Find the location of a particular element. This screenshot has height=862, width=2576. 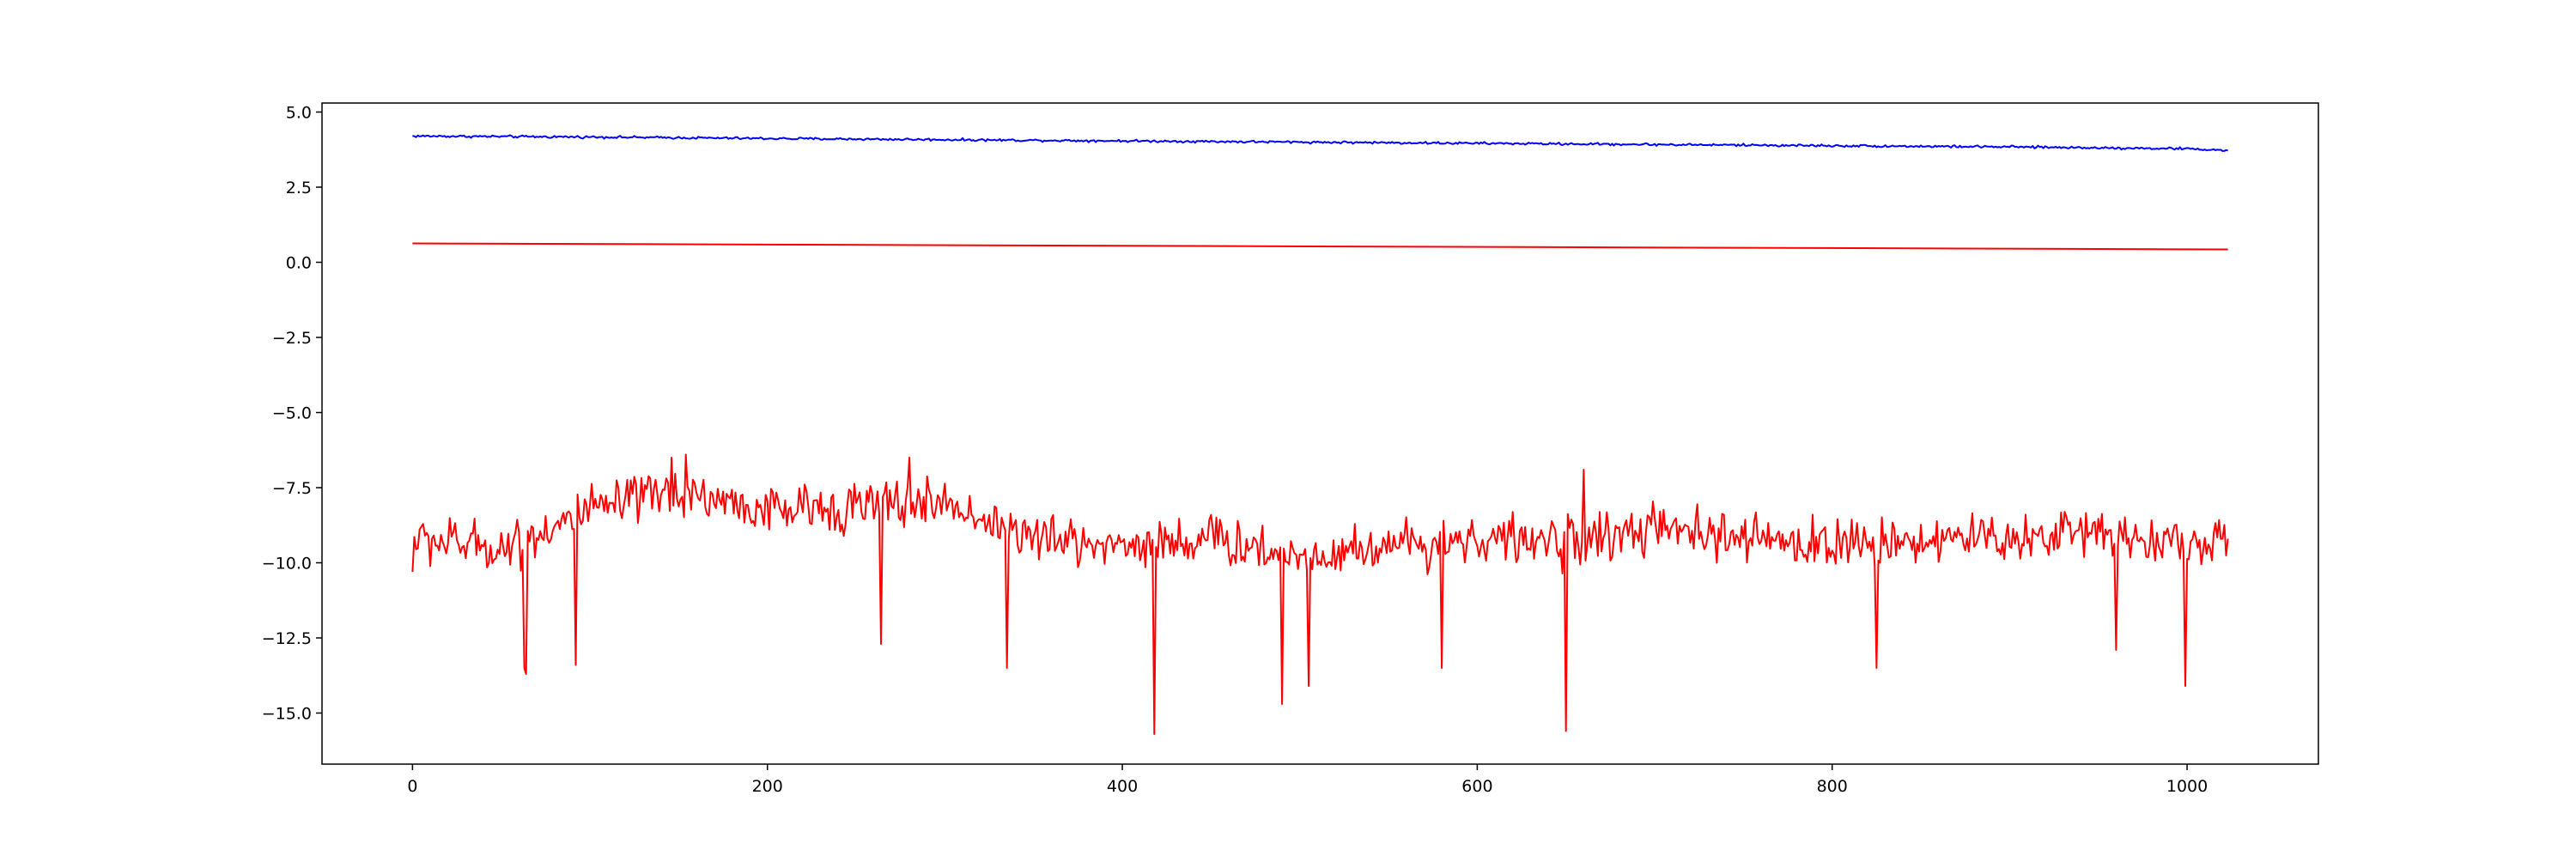

y-tick-label: −7.5 is located at coordinates (292, 488).